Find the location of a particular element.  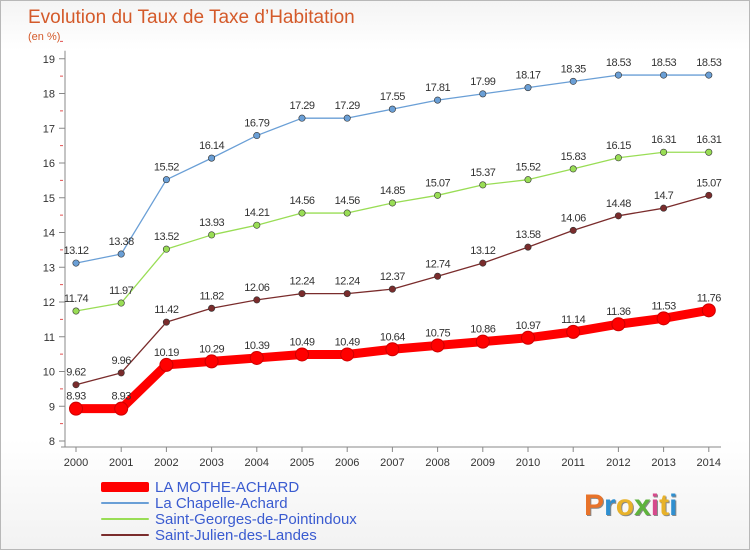

x-tick-label: 2013 is located at coordinates (663, 463).